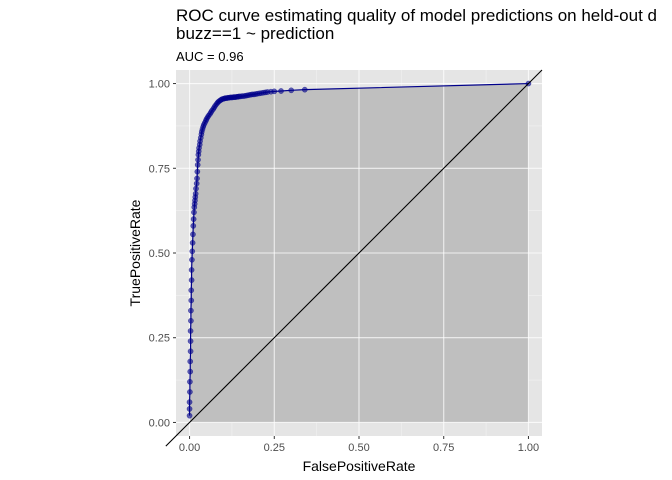  What do you see at coordinates (135, 252) in the screenshot?
I see `y-axis-title: TruePositiveRate` at bounding box center [135, 252].